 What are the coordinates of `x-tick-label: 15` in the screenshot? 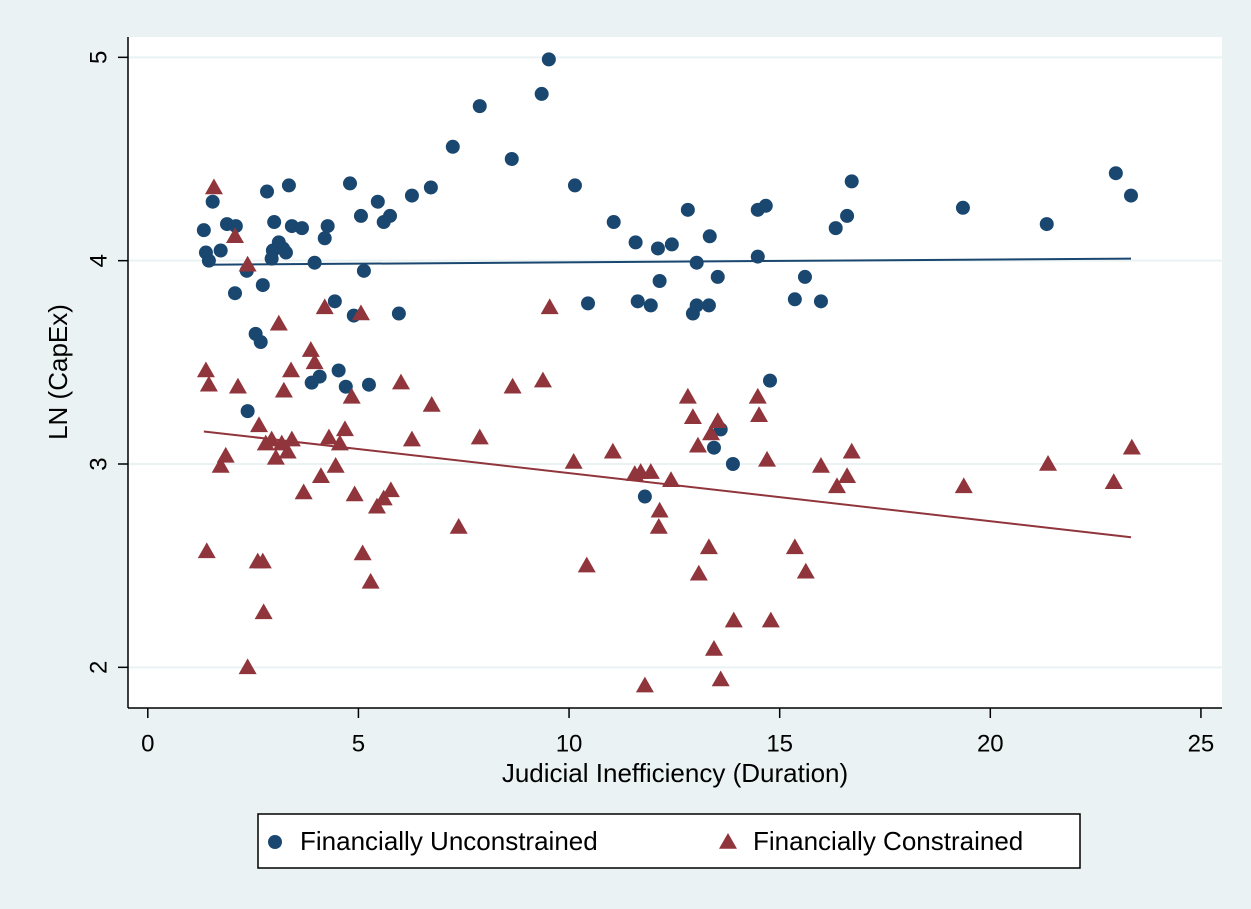 It's located at (779, 743).